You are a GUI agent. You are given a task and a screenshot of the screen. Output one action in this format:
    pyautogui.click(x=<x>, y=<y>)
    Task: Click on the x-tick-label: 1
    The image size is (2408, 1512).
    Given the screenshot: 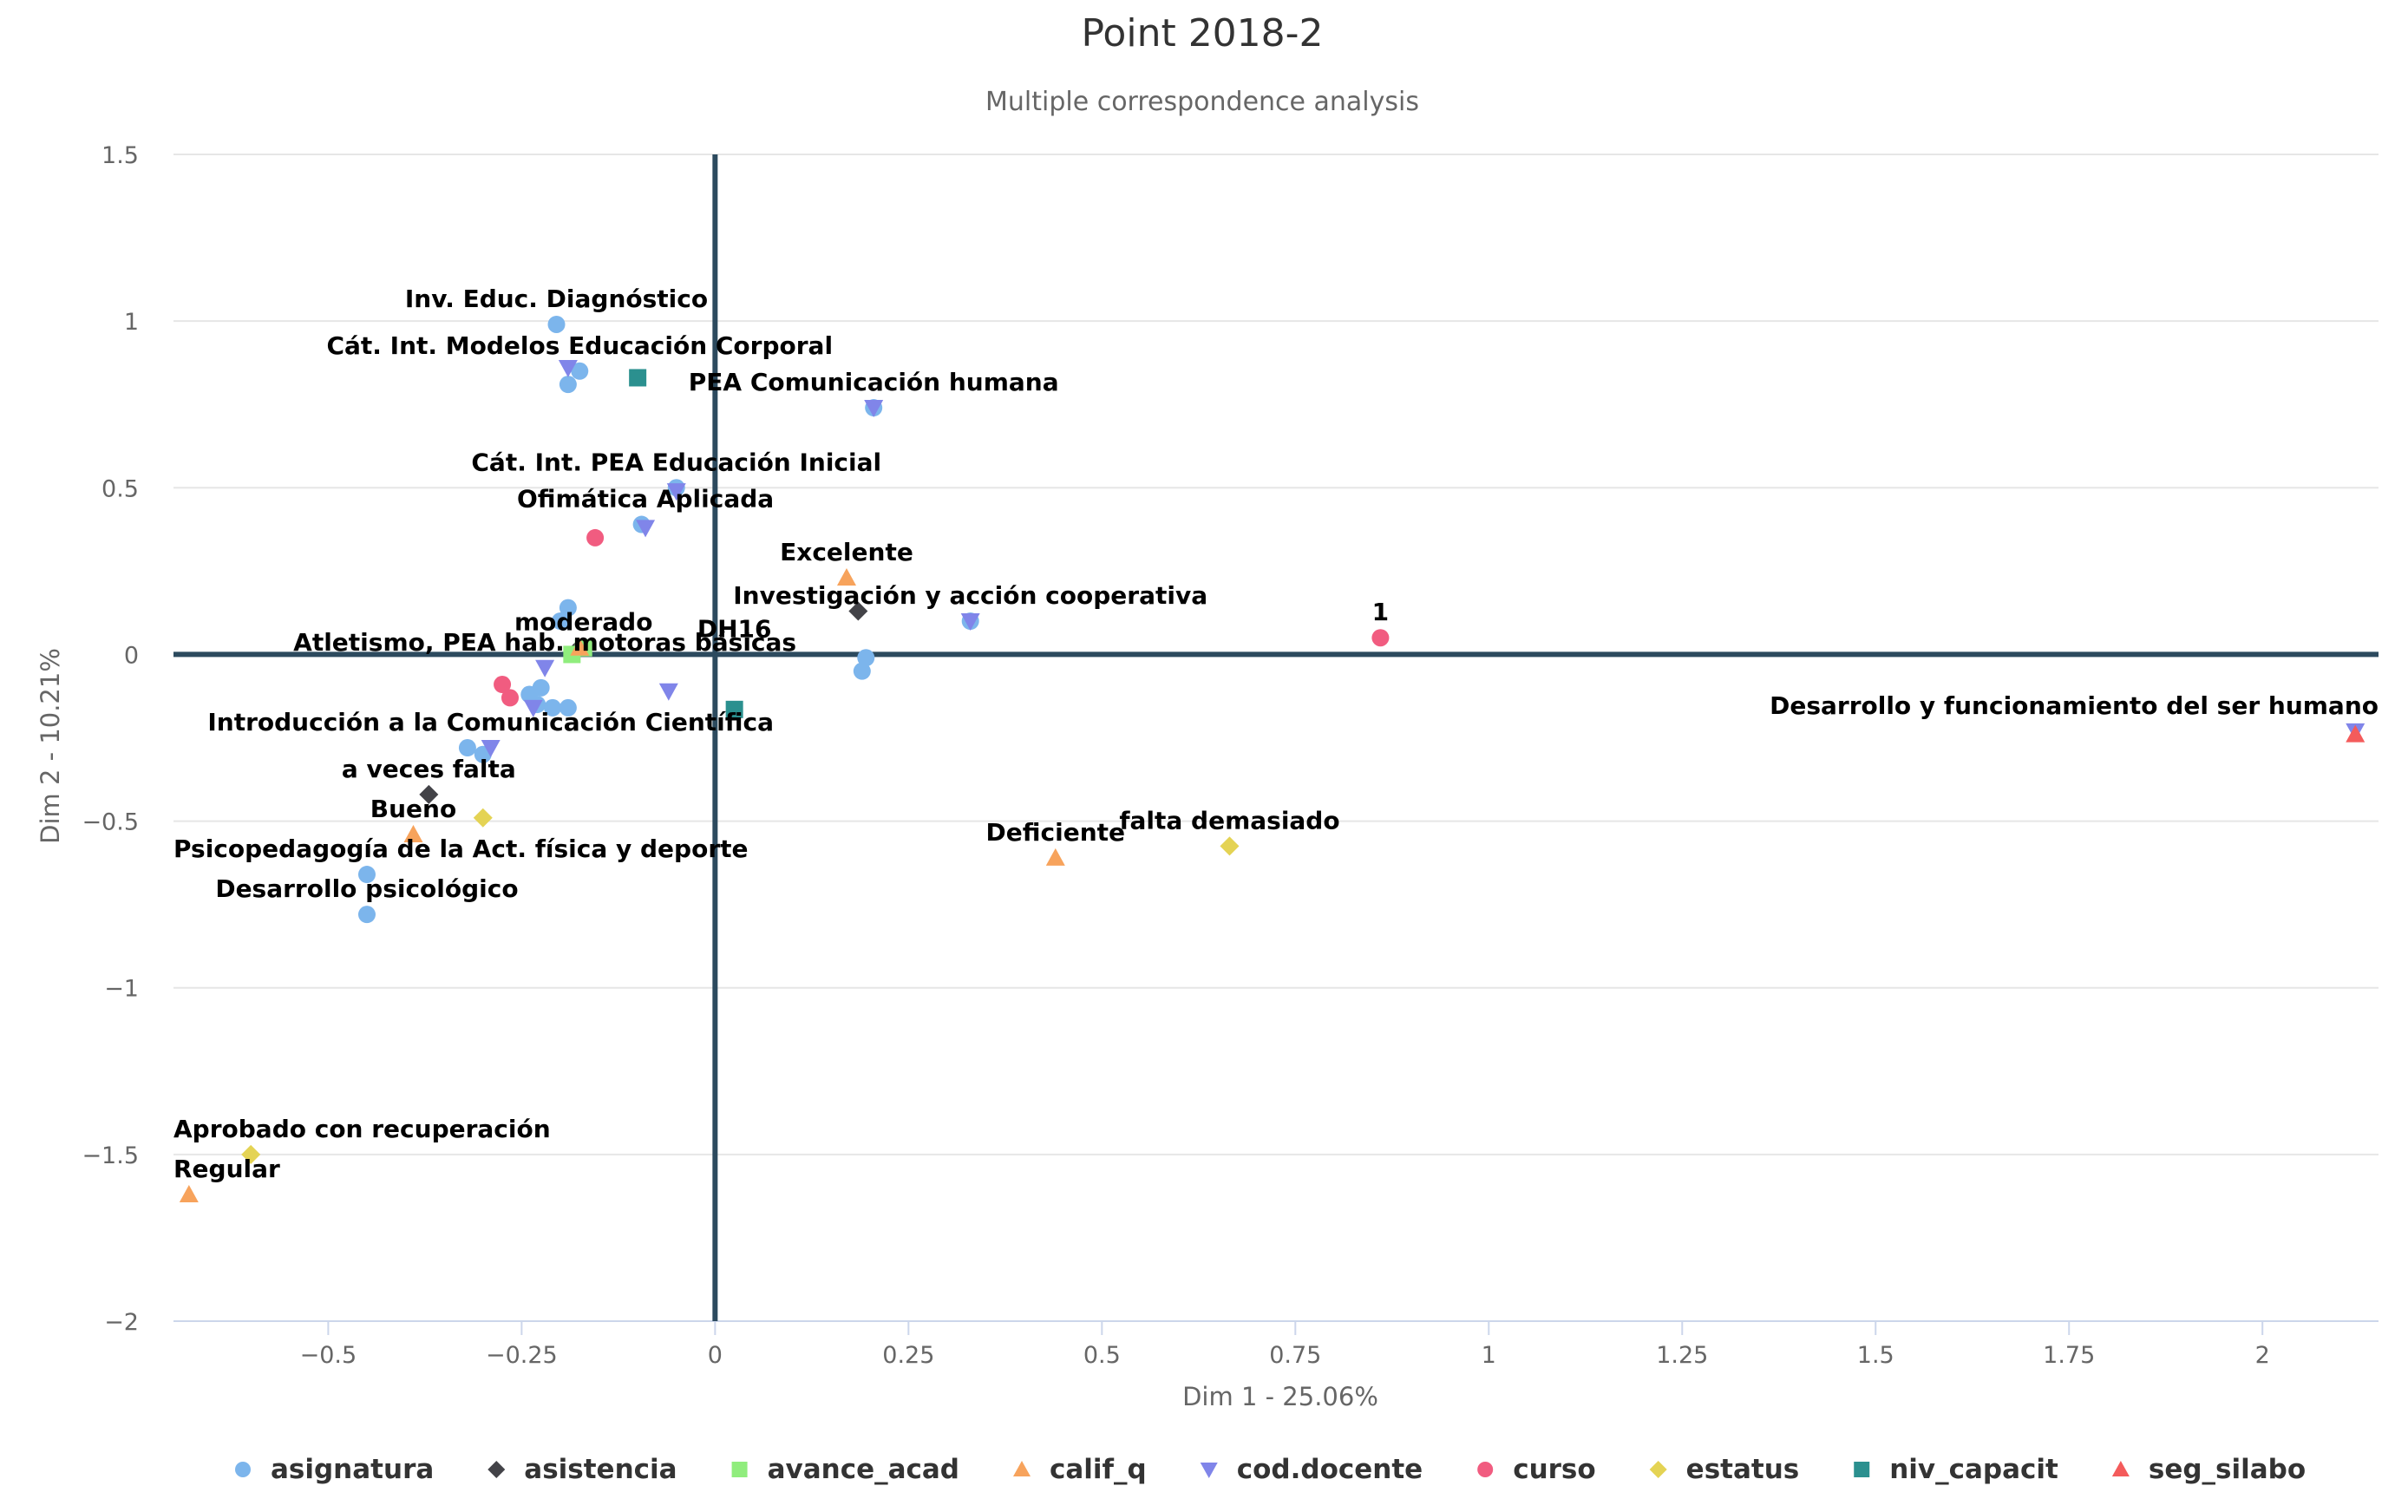 What is the action you would take?
    pyautogui.click(x=1489, y=1355)
    